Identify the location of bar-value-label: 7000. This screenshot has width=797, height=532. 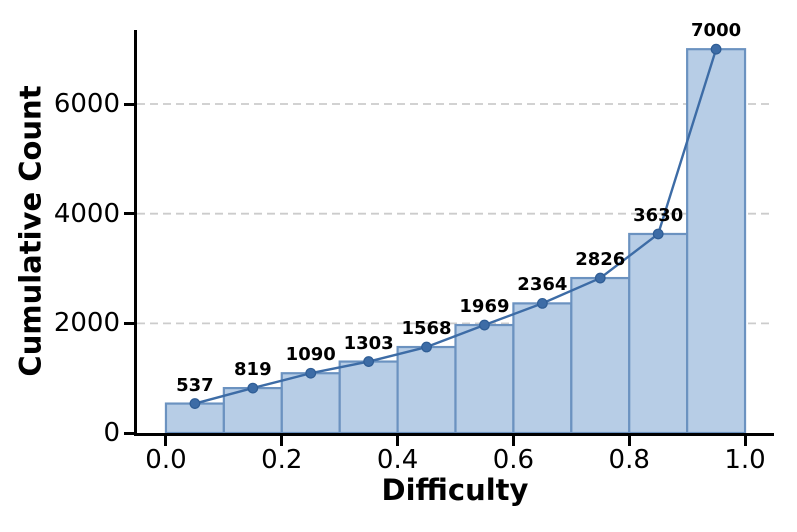
(716, 31).